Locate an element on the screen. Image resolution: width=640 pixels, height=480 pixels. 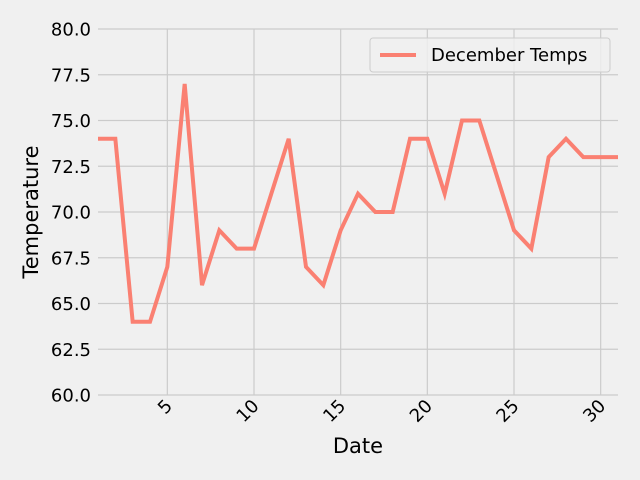
legend-entry-label: December Temps is located at coordinates (509, 55).